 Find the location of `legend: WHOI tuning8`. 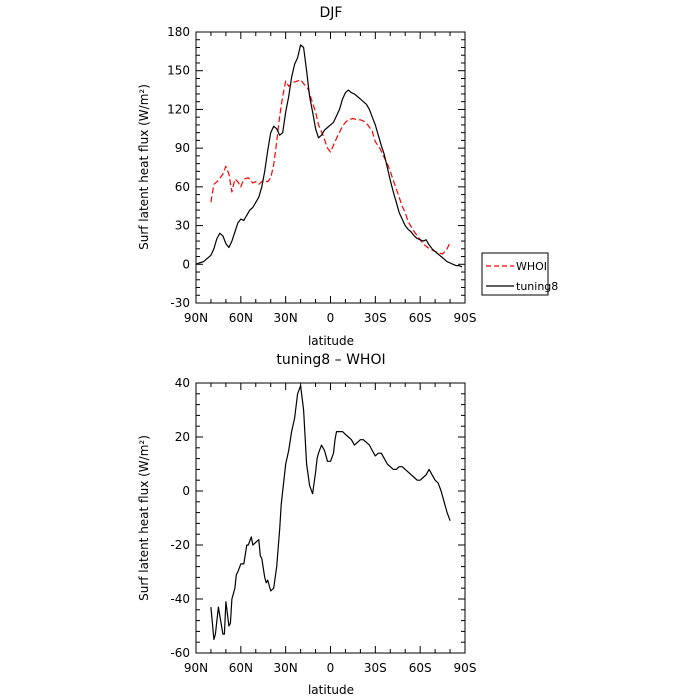

legend: WHOI tuning8 is located at coordinates (519, 274).